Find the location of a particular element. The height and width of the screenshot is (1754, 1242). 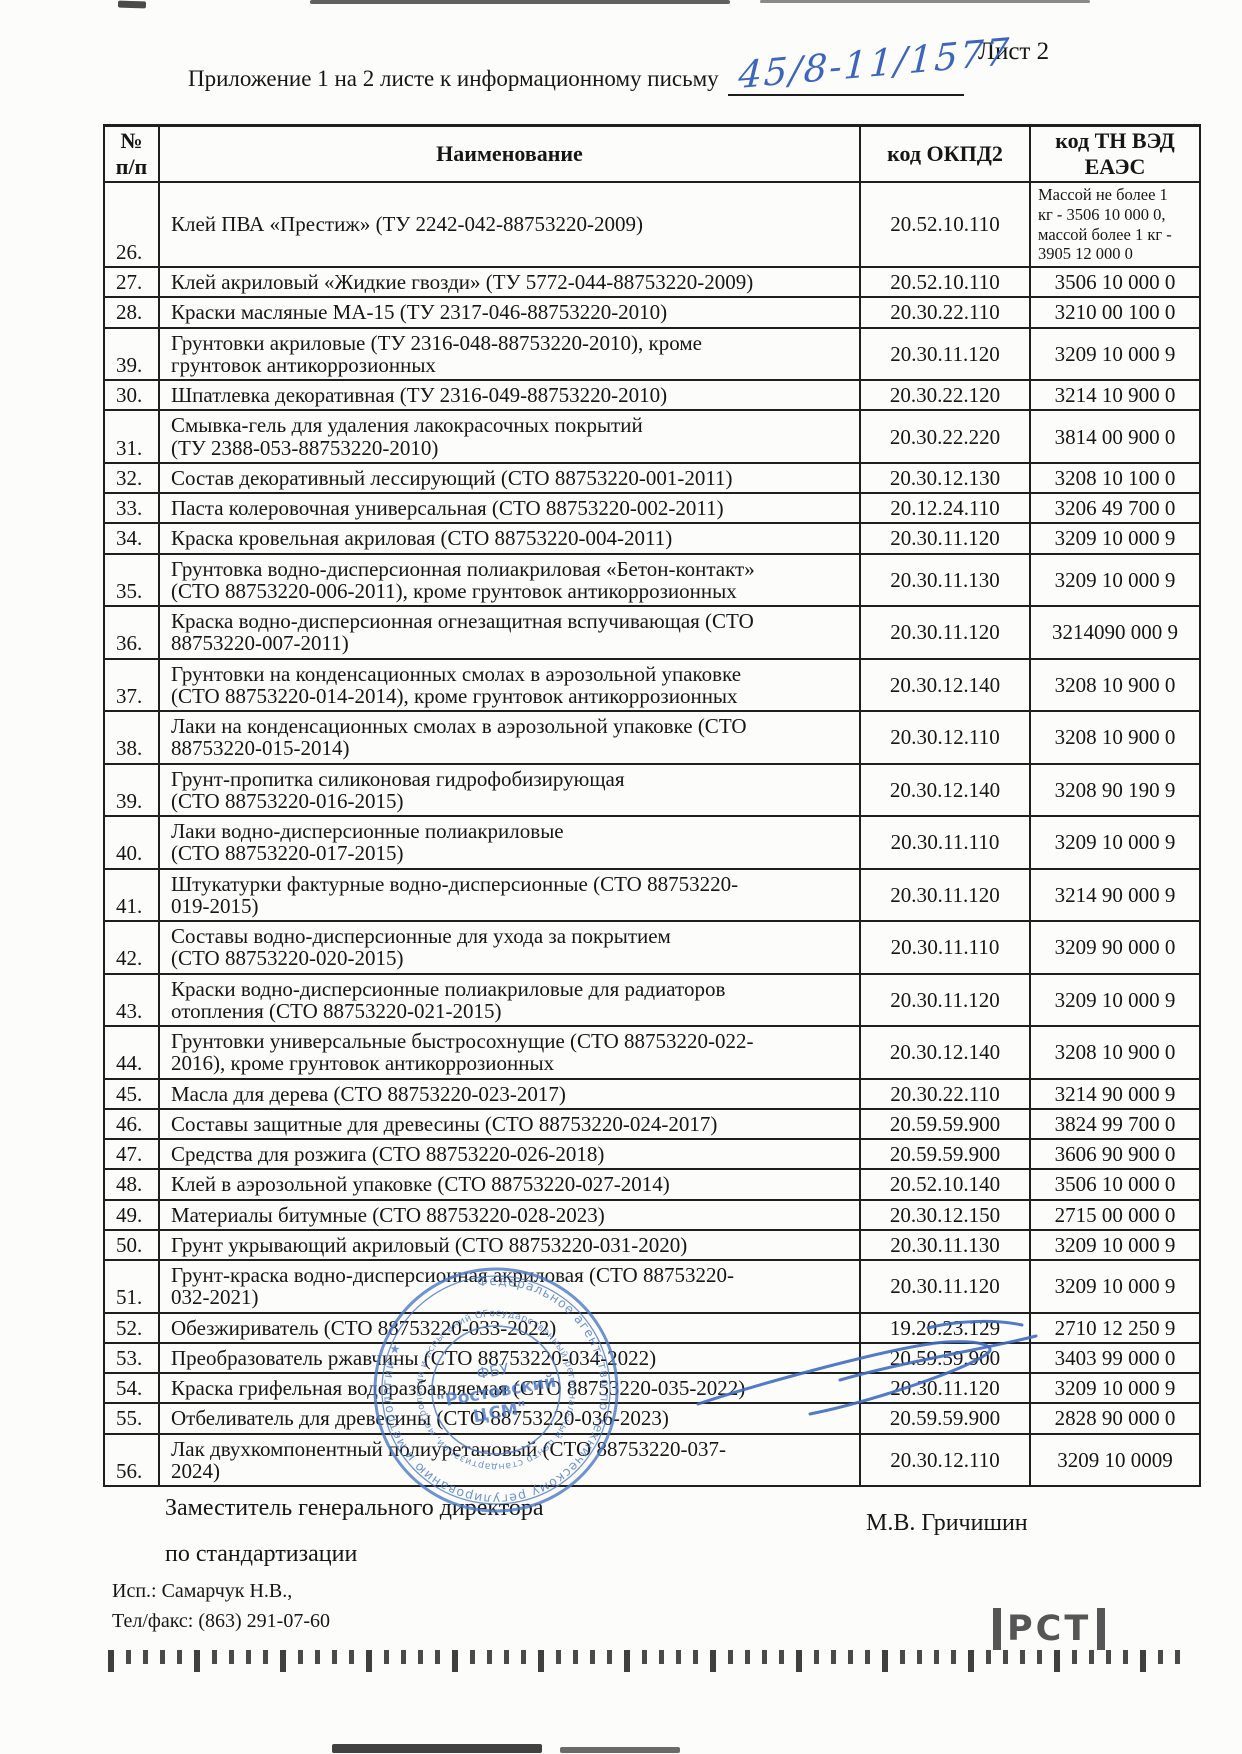

header-name: Наименование is located at coordinates (509, 153).